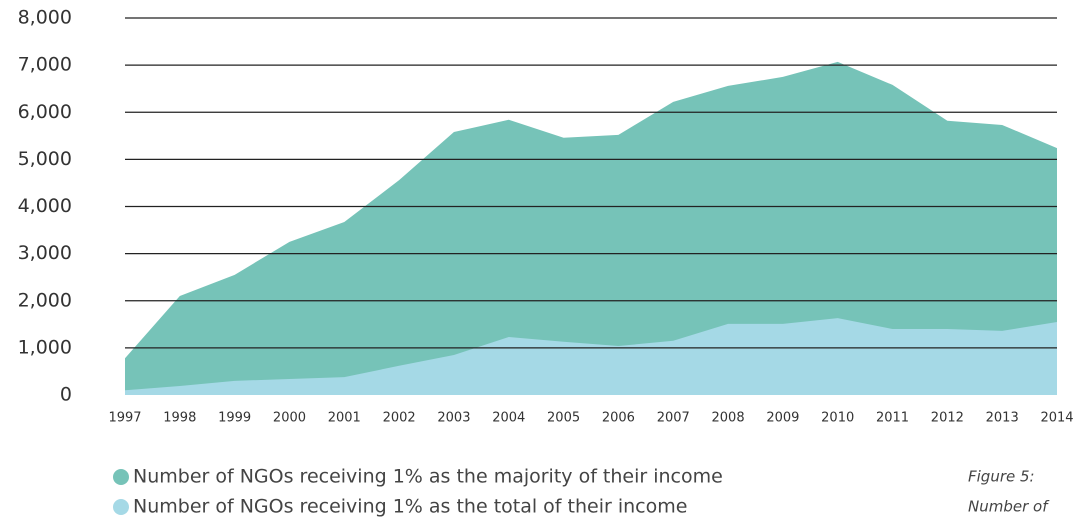  What do you see at coordinates (591, 356) in the screenshot?
I see `area` at bounding box center [591, 356].